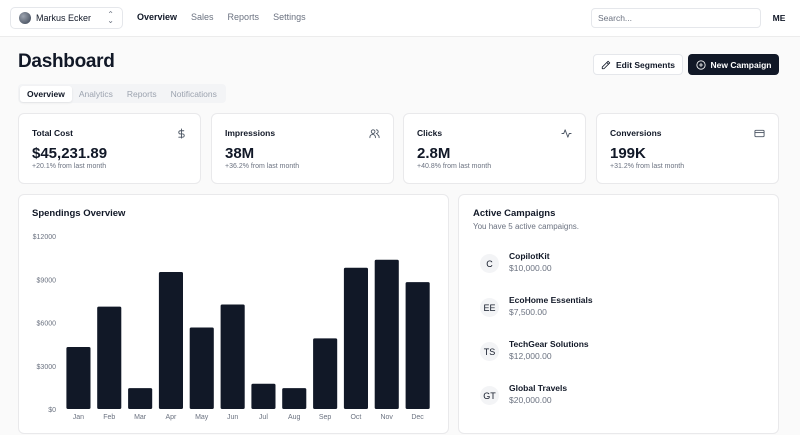  I want to click on users-icon, so click(374, 134).